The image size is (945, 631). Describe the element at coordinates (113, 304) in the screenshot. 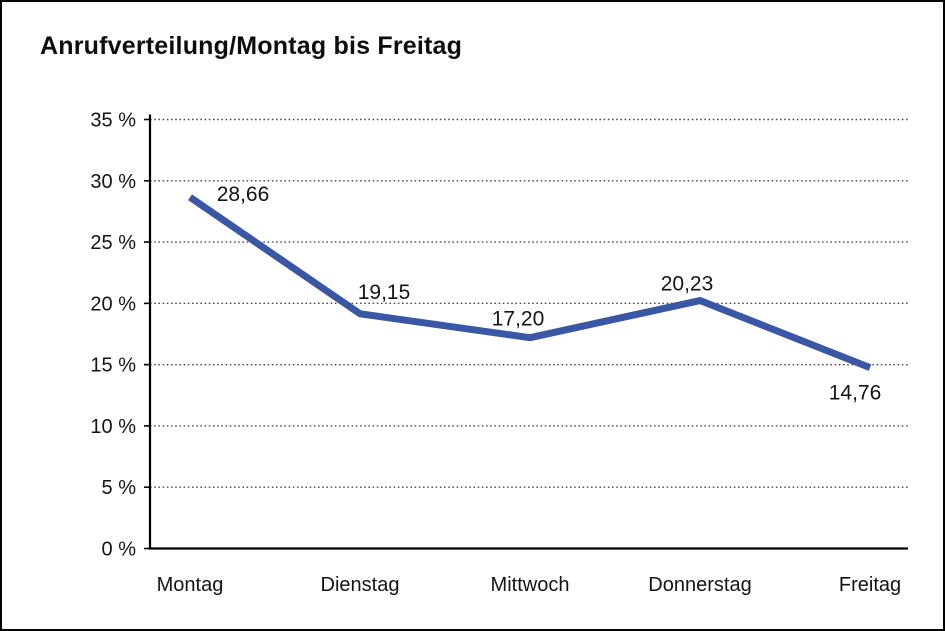

I see `y-axis-tick-label: 20 %` at that location.